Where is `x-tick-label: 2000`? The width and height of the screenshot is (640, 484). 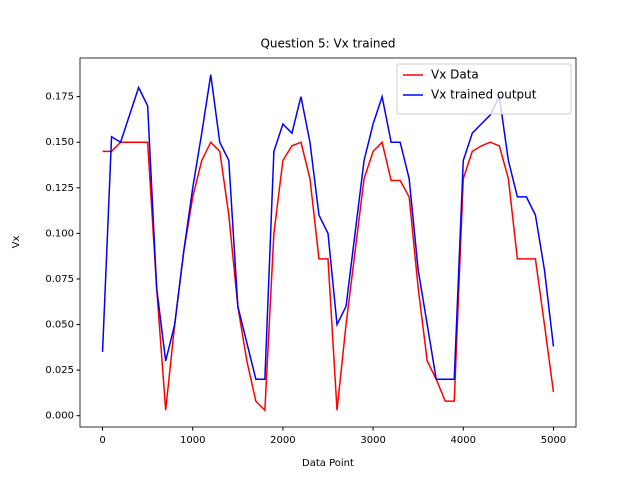 x-tick-label: 2000 is located at coordinates (282, 440).